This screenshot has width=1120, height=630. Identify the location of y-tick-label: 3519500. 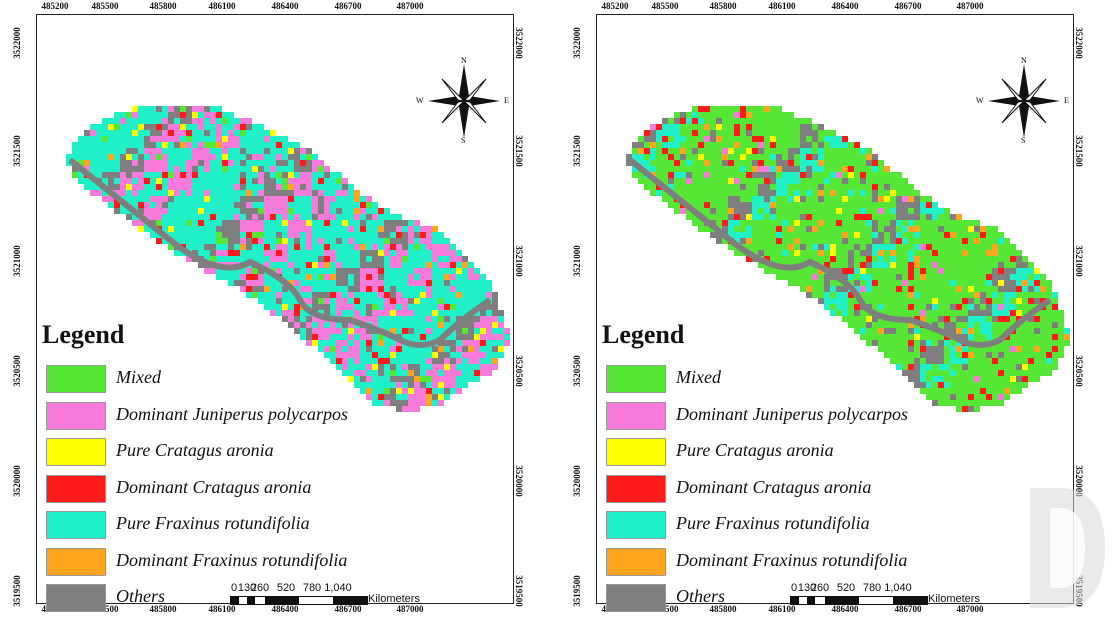
(577, 591).